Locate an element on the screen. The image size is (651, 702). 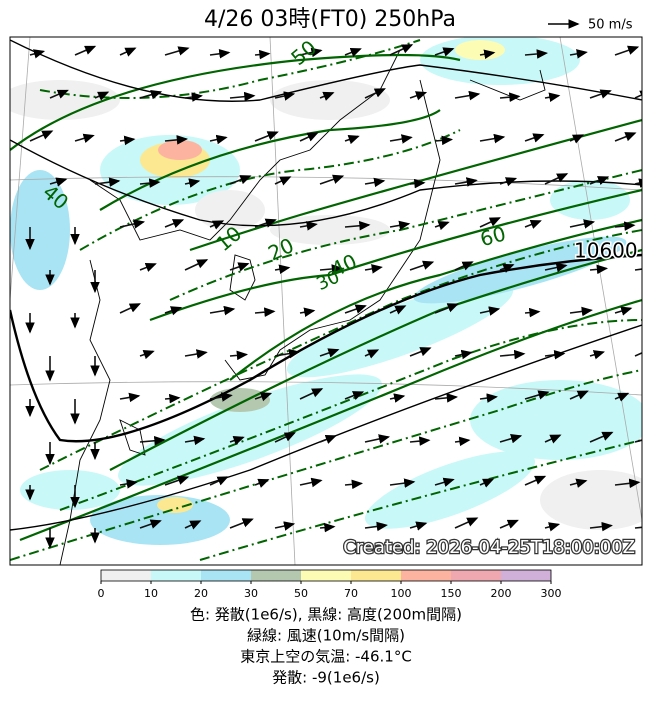
vector-legend: 50 m/s is located at coordinates (610, 25).